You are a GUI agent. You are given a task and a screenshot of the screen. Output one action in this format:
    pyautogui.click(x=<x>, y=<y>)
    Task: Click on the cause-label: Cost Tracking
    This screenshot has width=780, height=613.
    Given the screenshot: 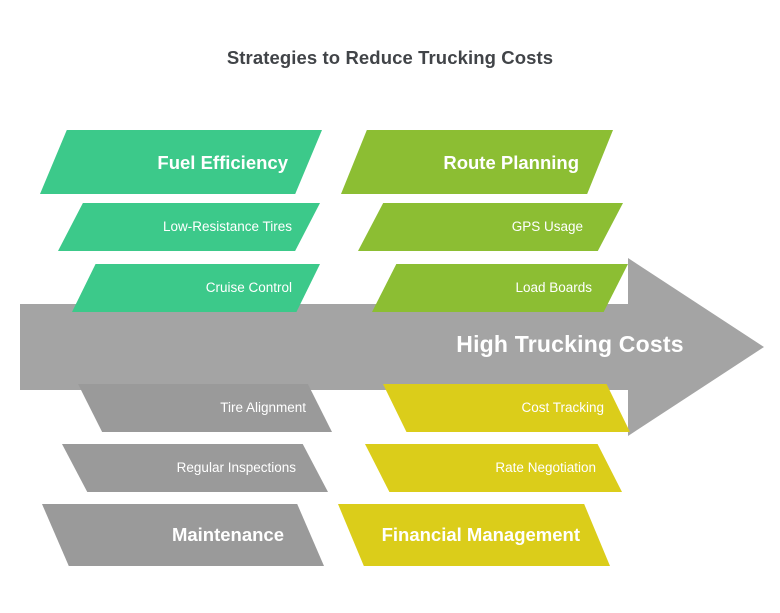 What is the action you would take?
    pyautogui.click(x=562, y=407)
    